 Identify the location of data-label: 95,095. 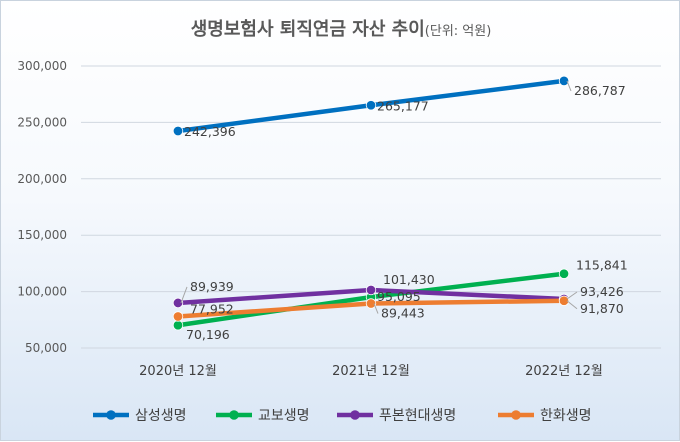
(399, 296).